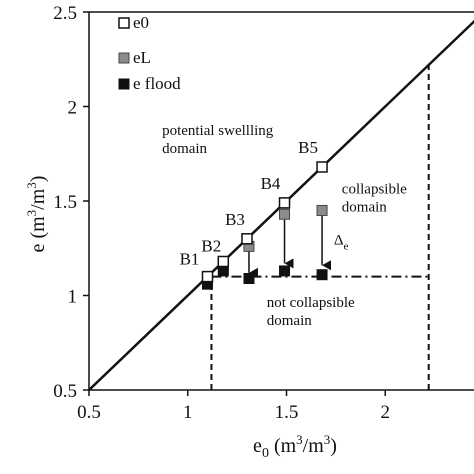  What do you see at coordinates (124, 23) in the screenshot?
I see `legend-marker-e0` at bounding box center [124, 23].